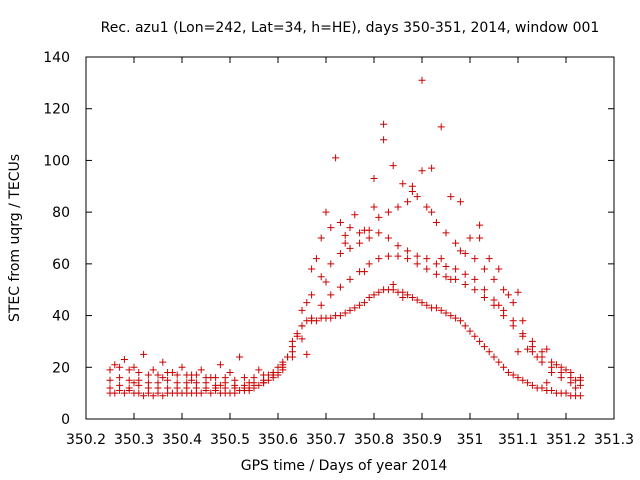 The image size is (640, 480). What do you see at coordinates (230, 440) in the screenshot?
I see `x-tick-label: 350.5` at bounding box center [230, 440].